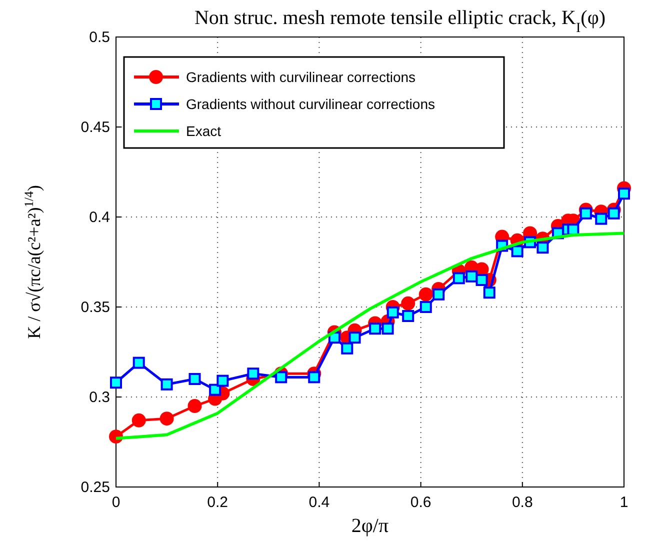 The height and width of the screenshot is (549, 648). Describe the element at coordinates (301, 77) in the screenshot. I see `legend-label: Gradients with curvilinear corrections` at that location.